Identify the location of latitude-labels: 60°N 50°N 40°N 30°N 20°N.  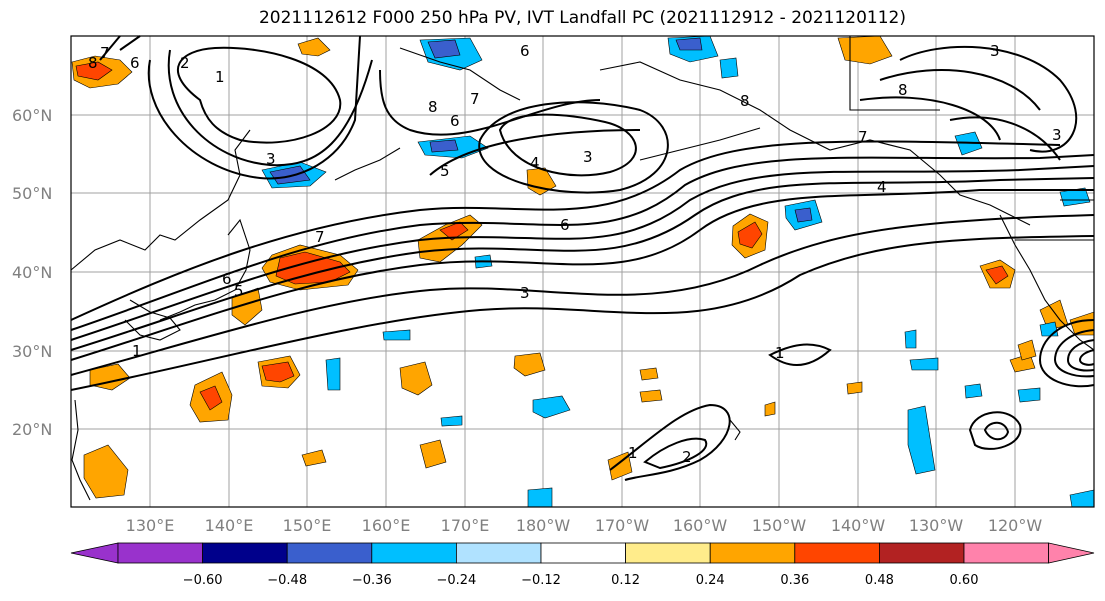
(32, 272).